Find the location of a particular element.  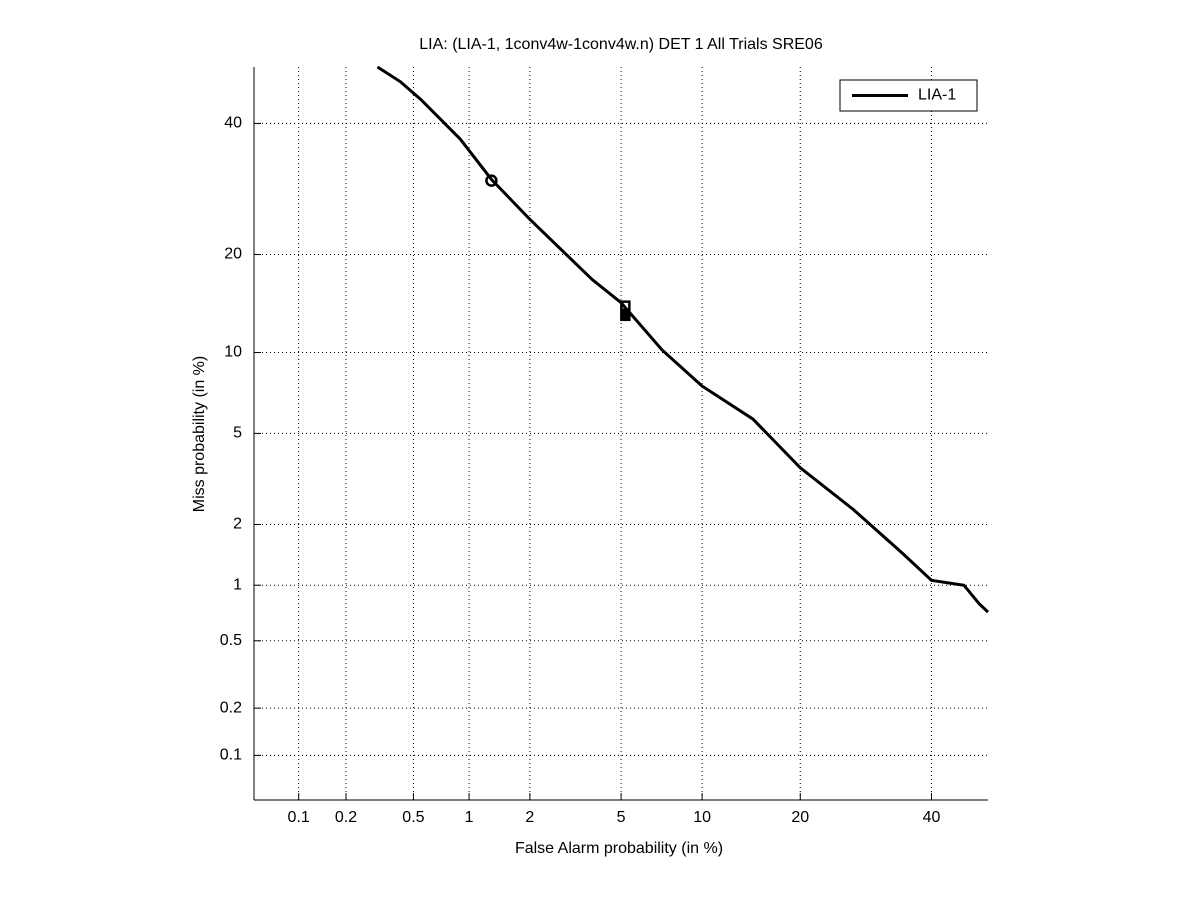

y-tick-label: 0.2 is located at coordinates (231, 707).